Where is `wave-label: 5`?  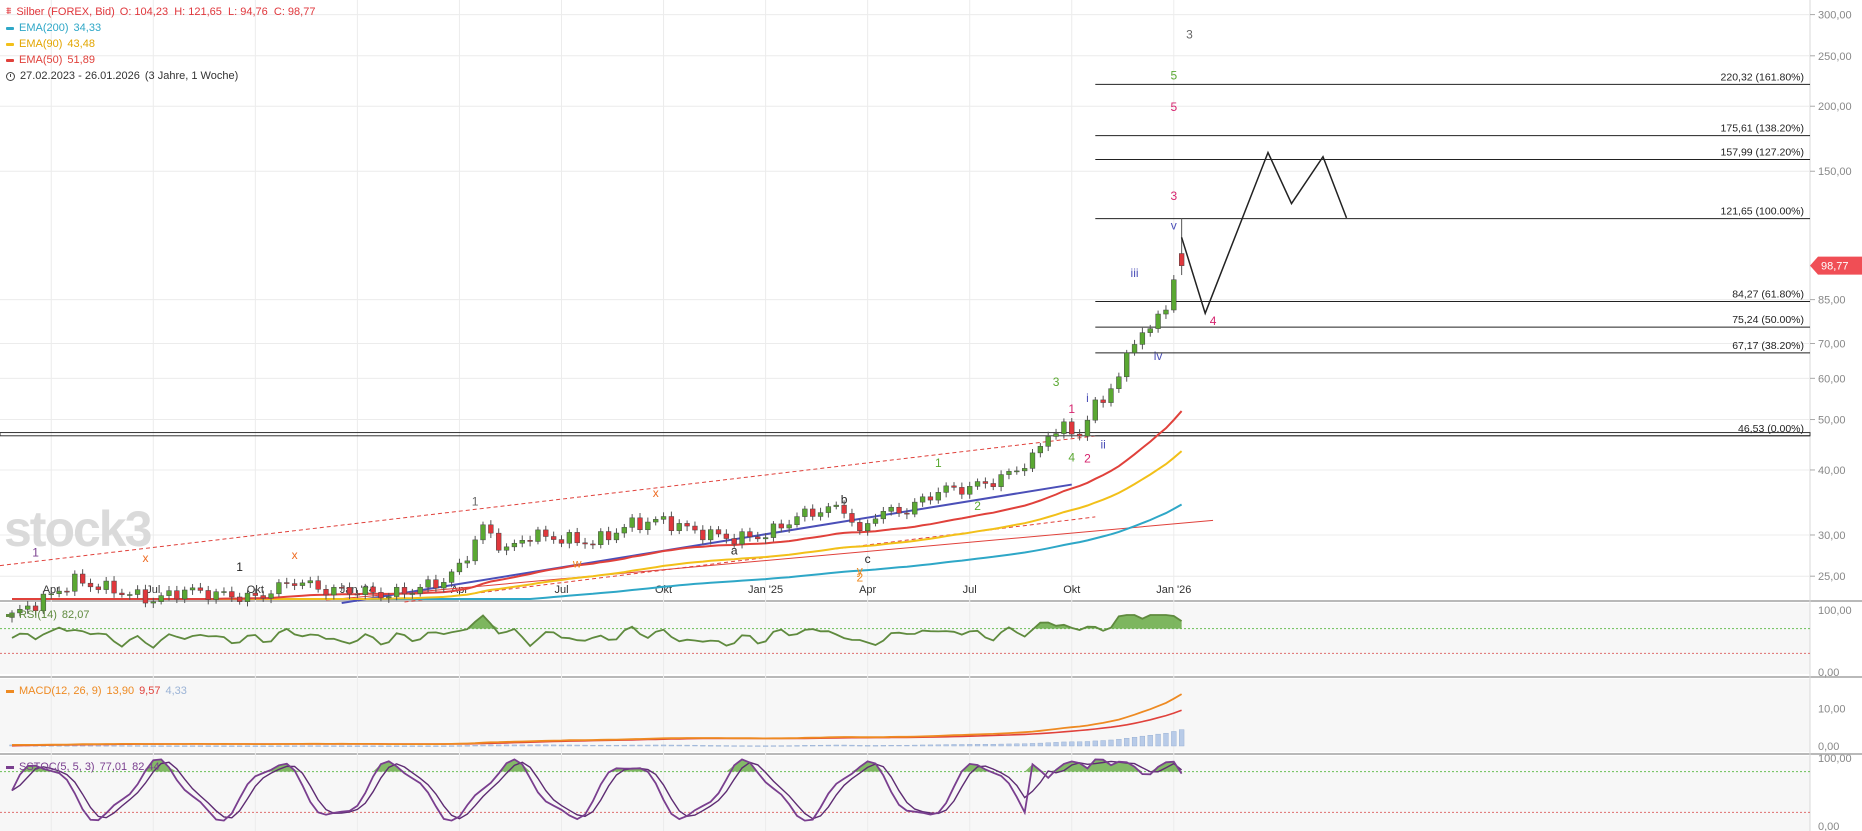
wave-label: 5 is located at coordinates (1173, 76).